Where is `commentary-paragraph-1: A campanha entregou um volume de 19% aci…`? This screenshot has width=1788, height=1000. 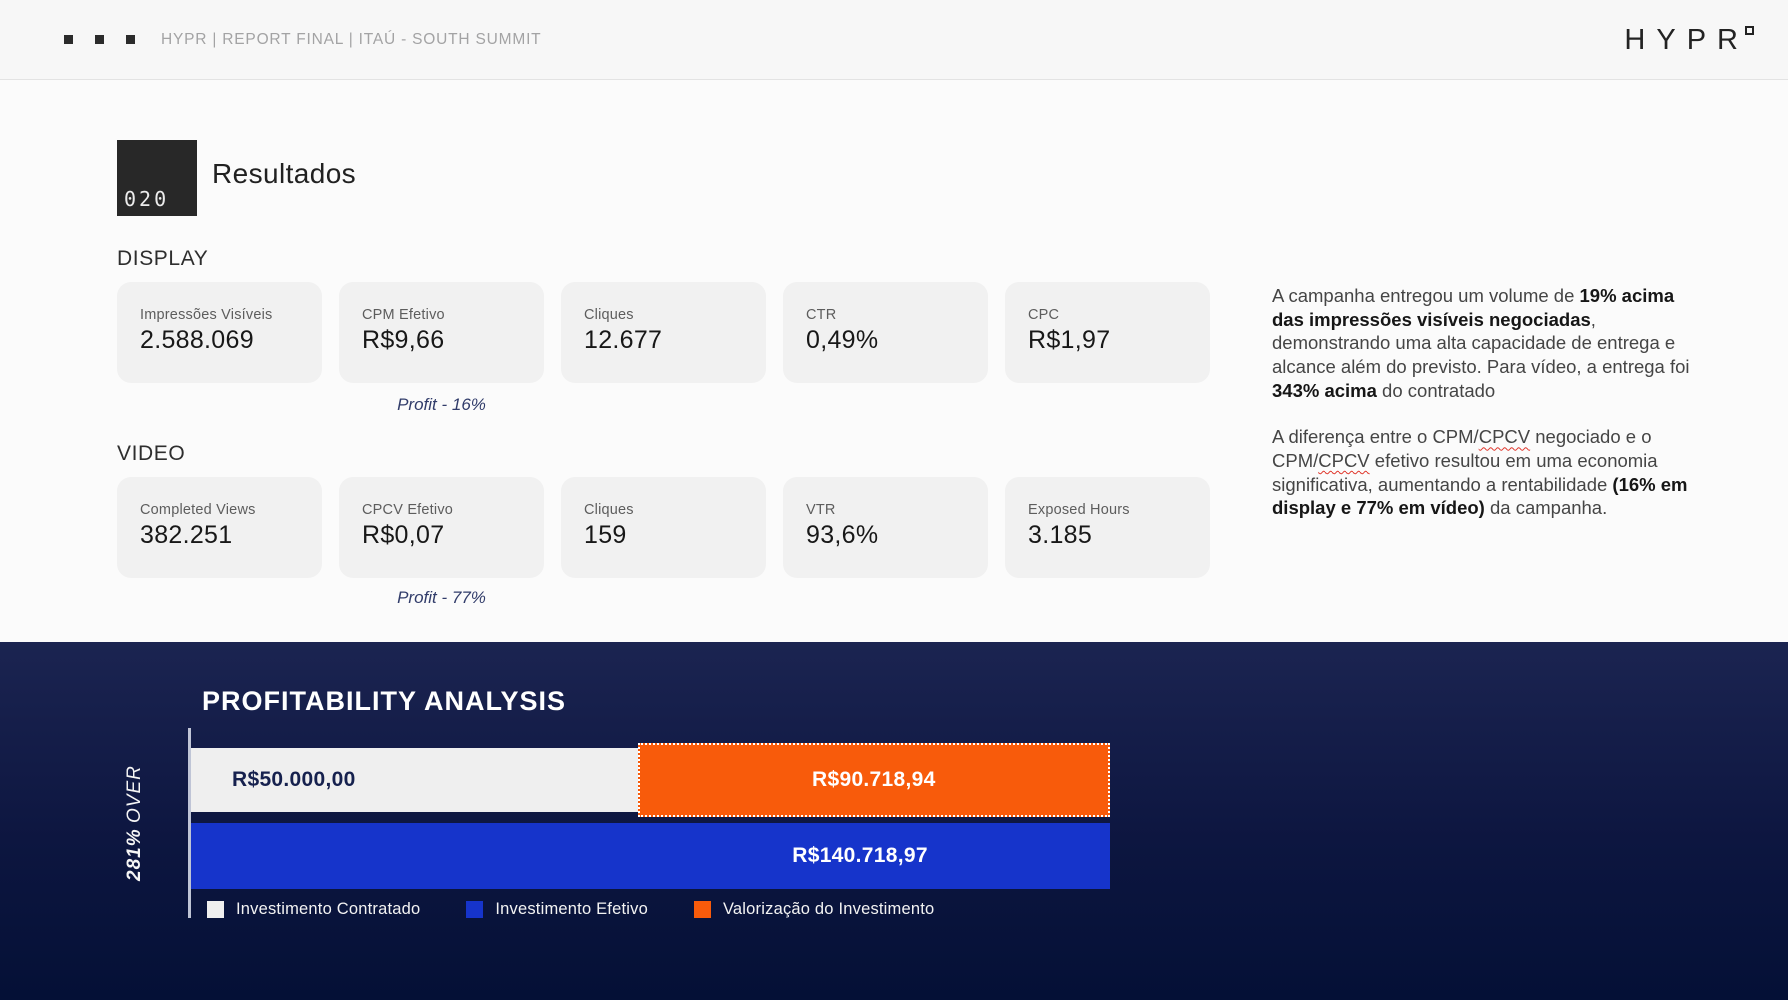 commentary-paragraph-1: A campanha entregou um volume de 19% aci… is located at coordinates (1481, 343).